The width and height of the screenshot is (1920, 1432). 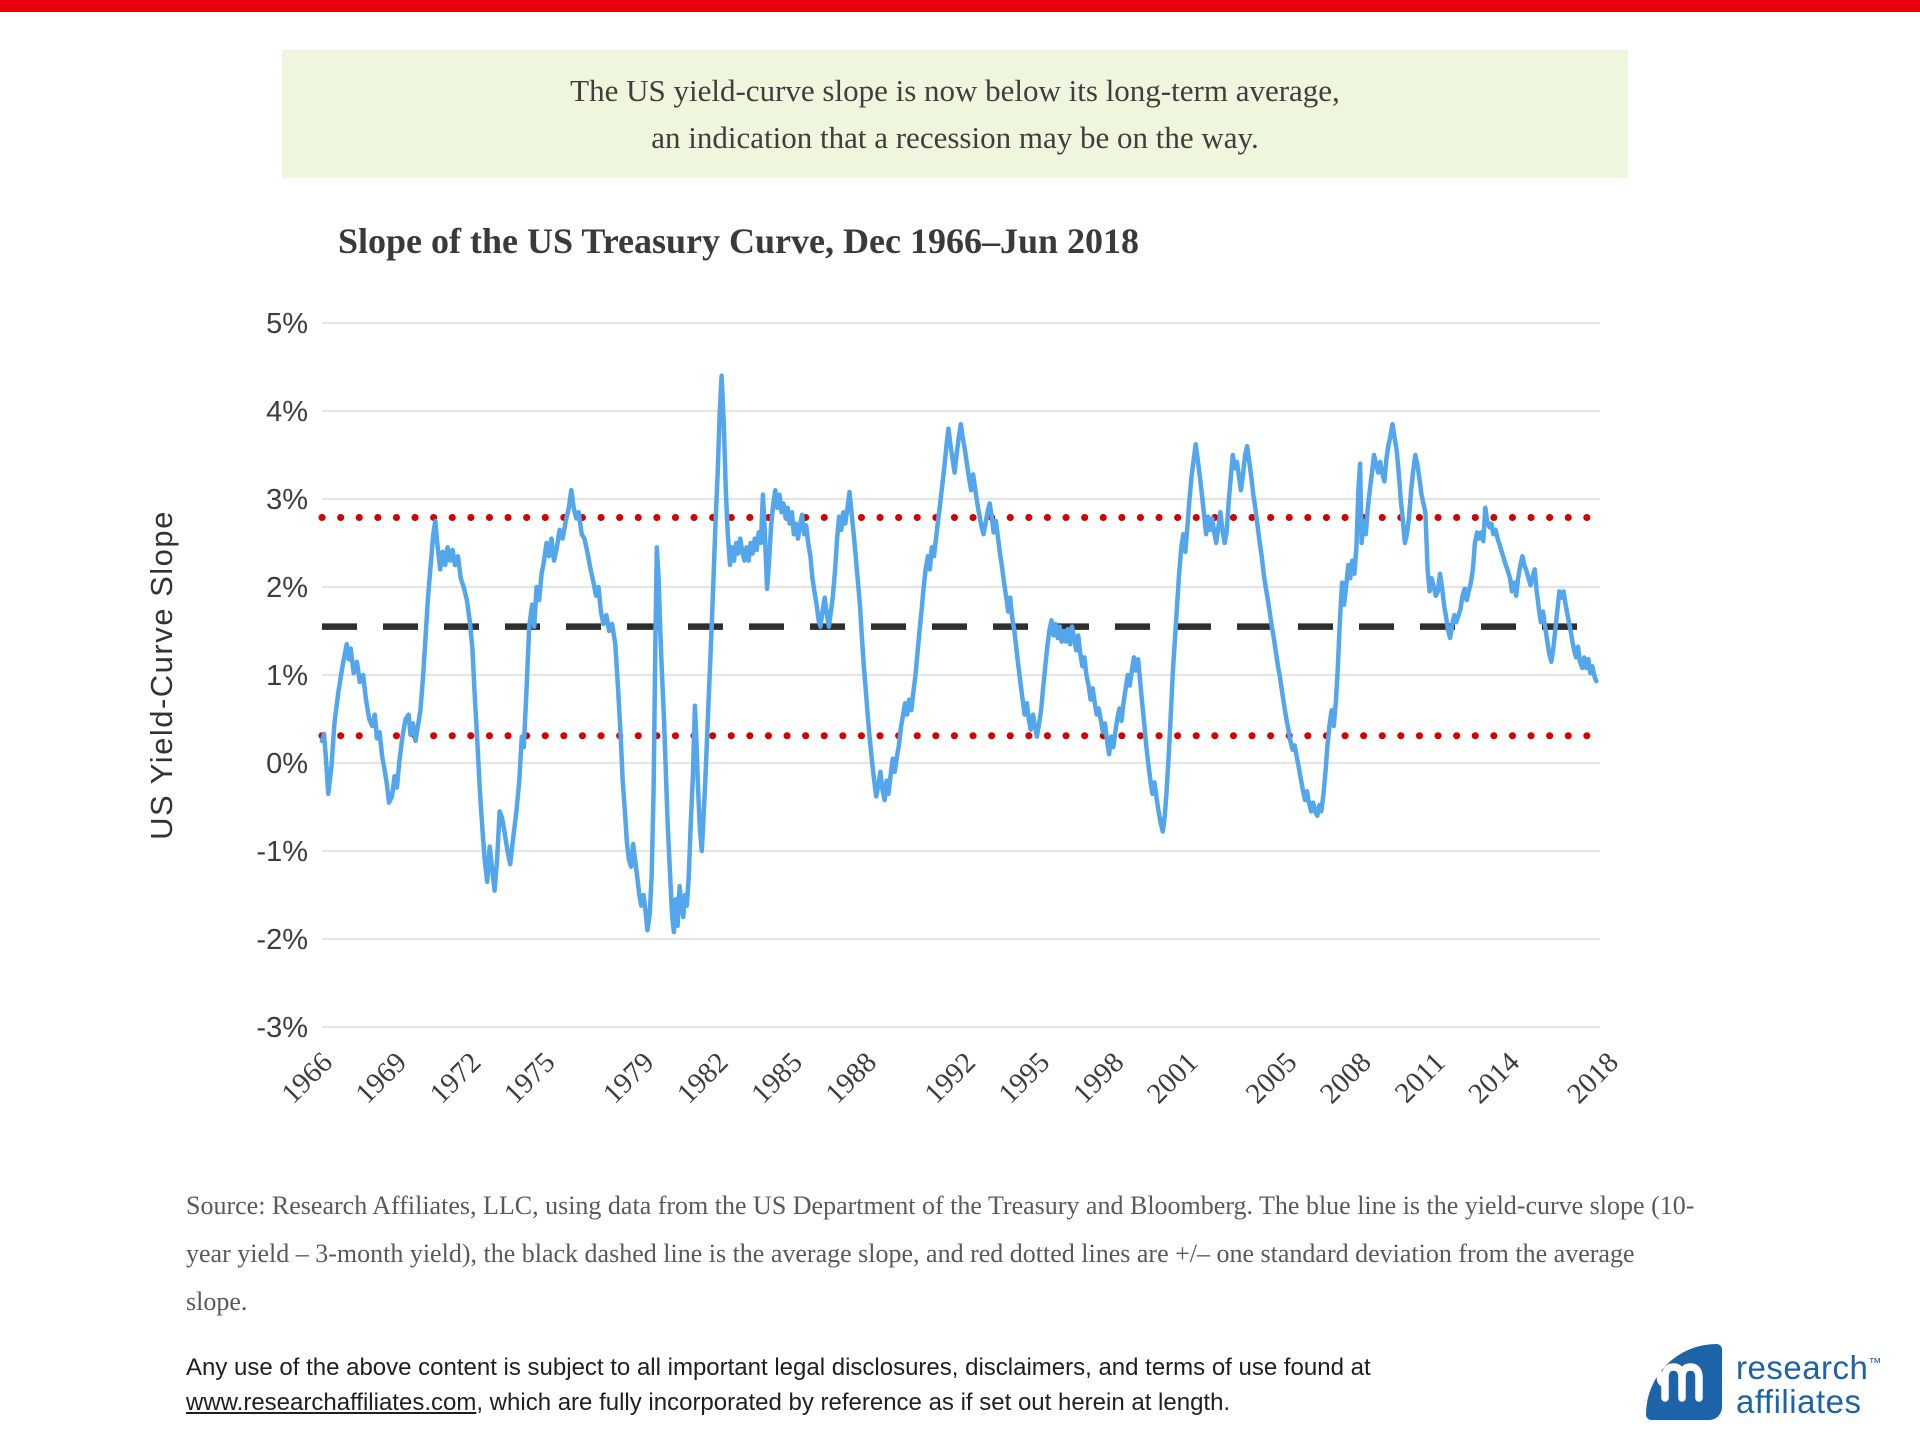 What do you see at coordinates (960, 6) in the screenshot?
I see `top-accent-bar` at bounding box center [960, 6].